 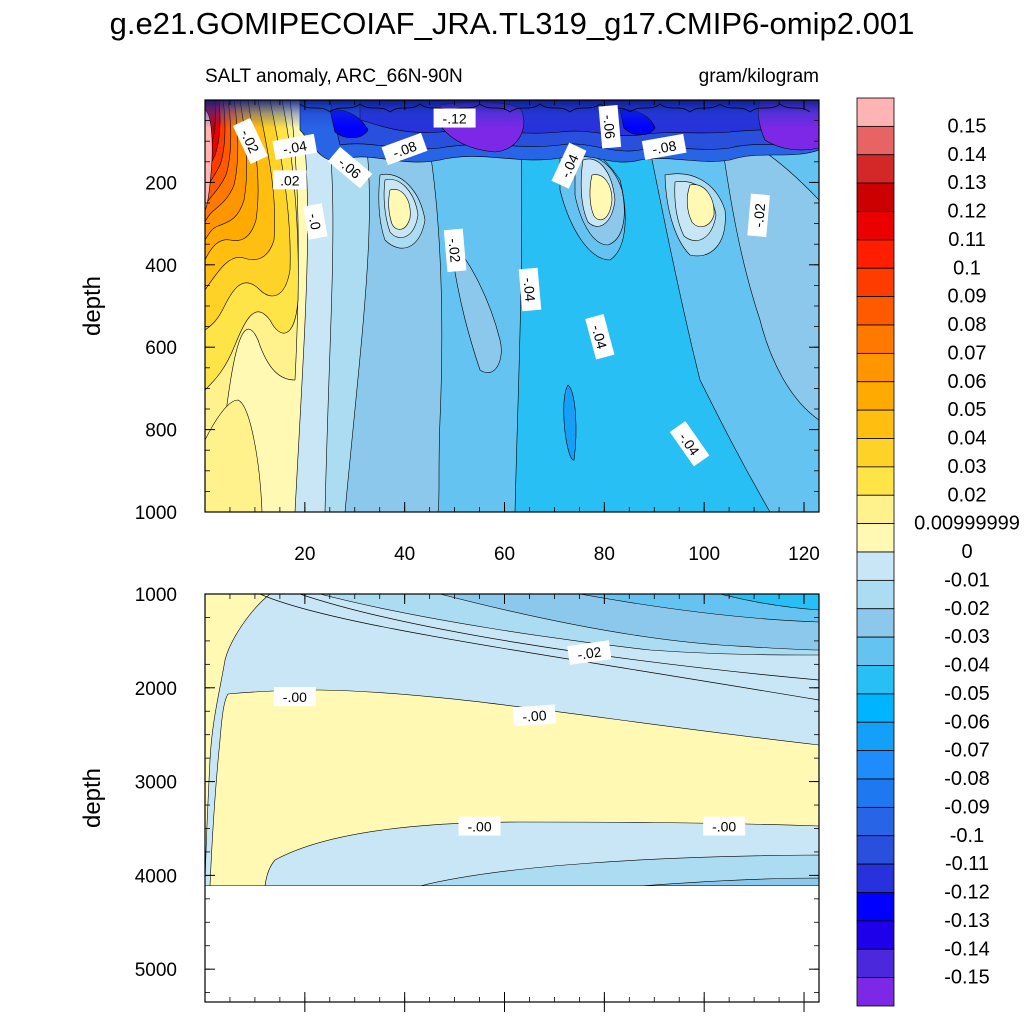 What do you see at coordinates (967, 325) in the screenshot?
I see `colorbar-label: 0.08` at bounding box center [967, 325].